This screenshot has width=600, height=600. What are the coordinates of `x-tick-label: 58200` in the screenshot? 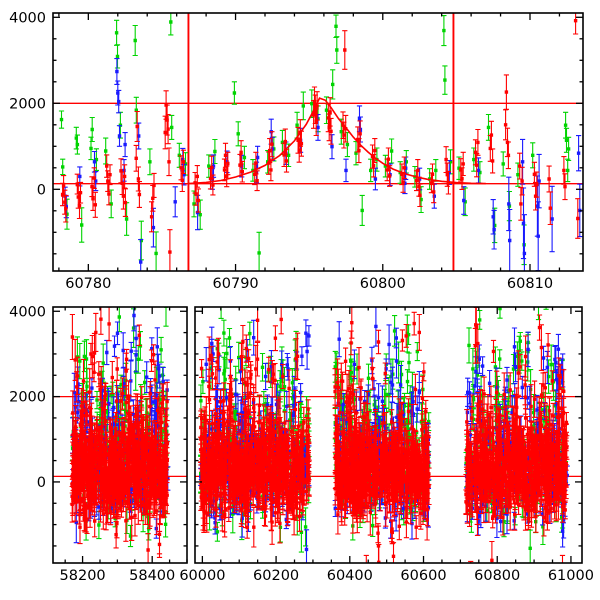 It's located at (83, 576).